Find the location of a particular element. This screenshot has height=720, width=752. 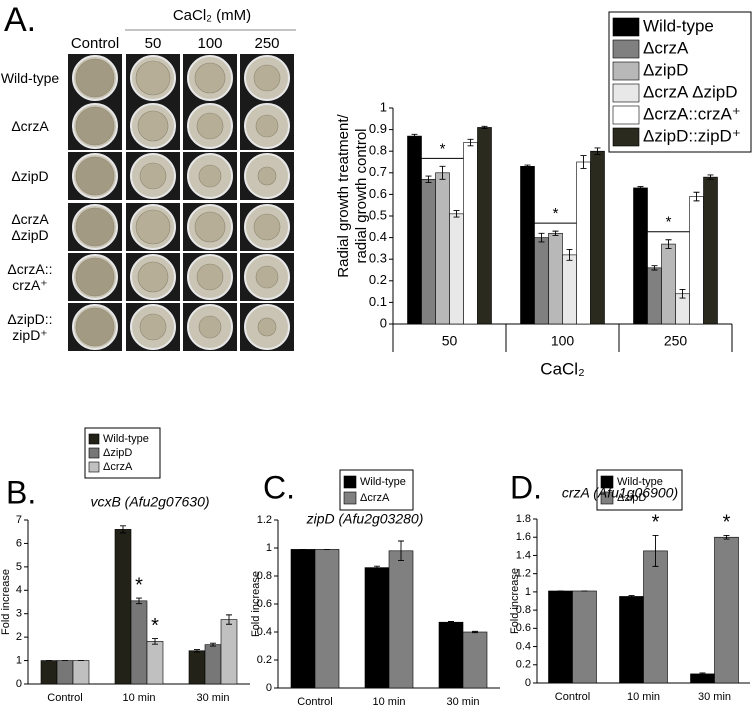

y-tick-label: 6 is located at coordinates (19, 543).